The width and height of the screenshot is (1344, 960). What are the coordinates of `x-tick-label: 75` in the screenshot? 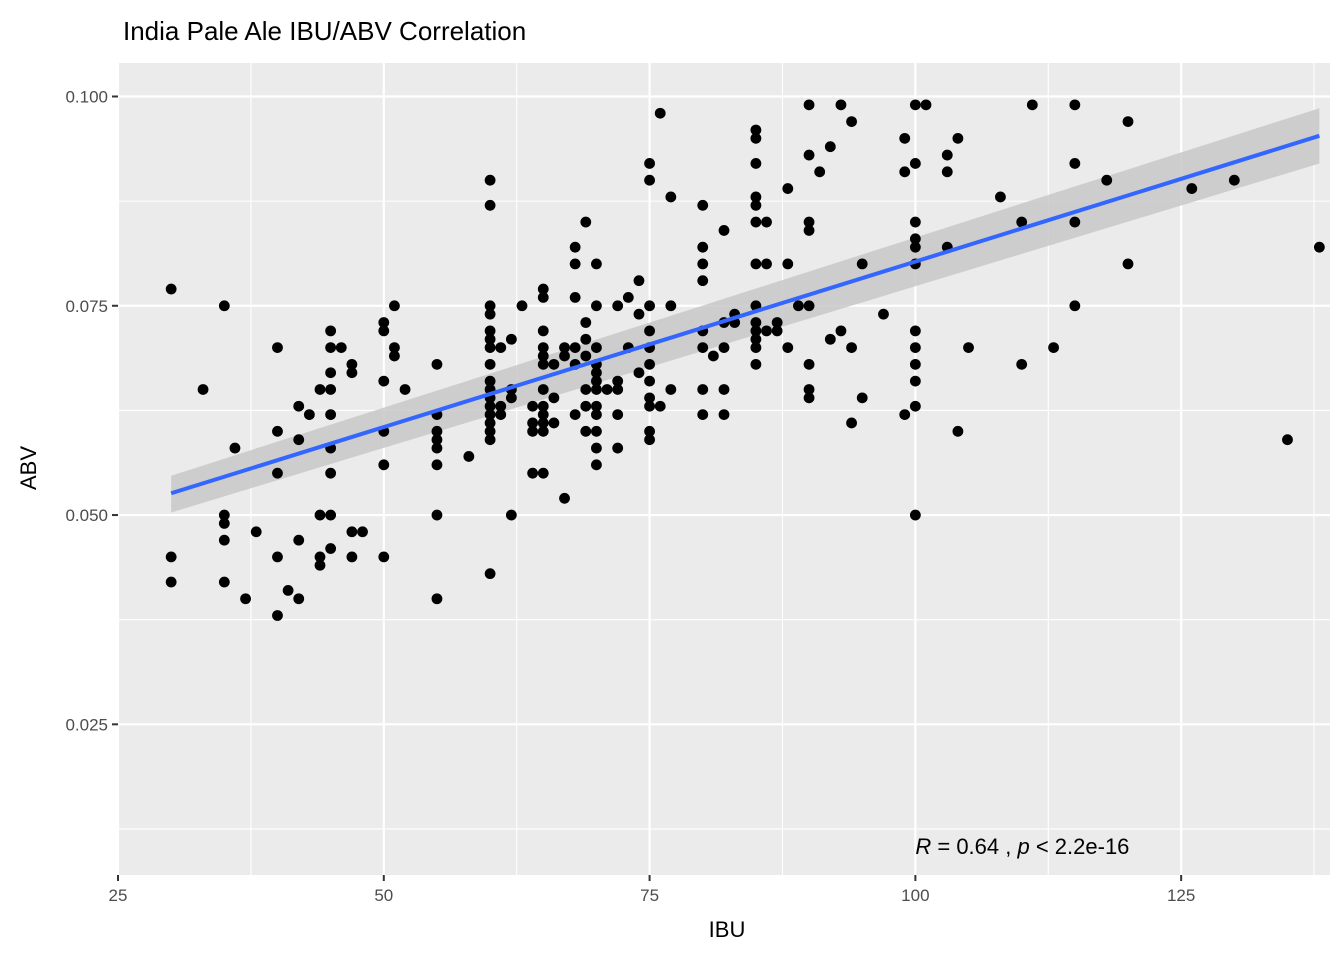 It's located at (649, 895).